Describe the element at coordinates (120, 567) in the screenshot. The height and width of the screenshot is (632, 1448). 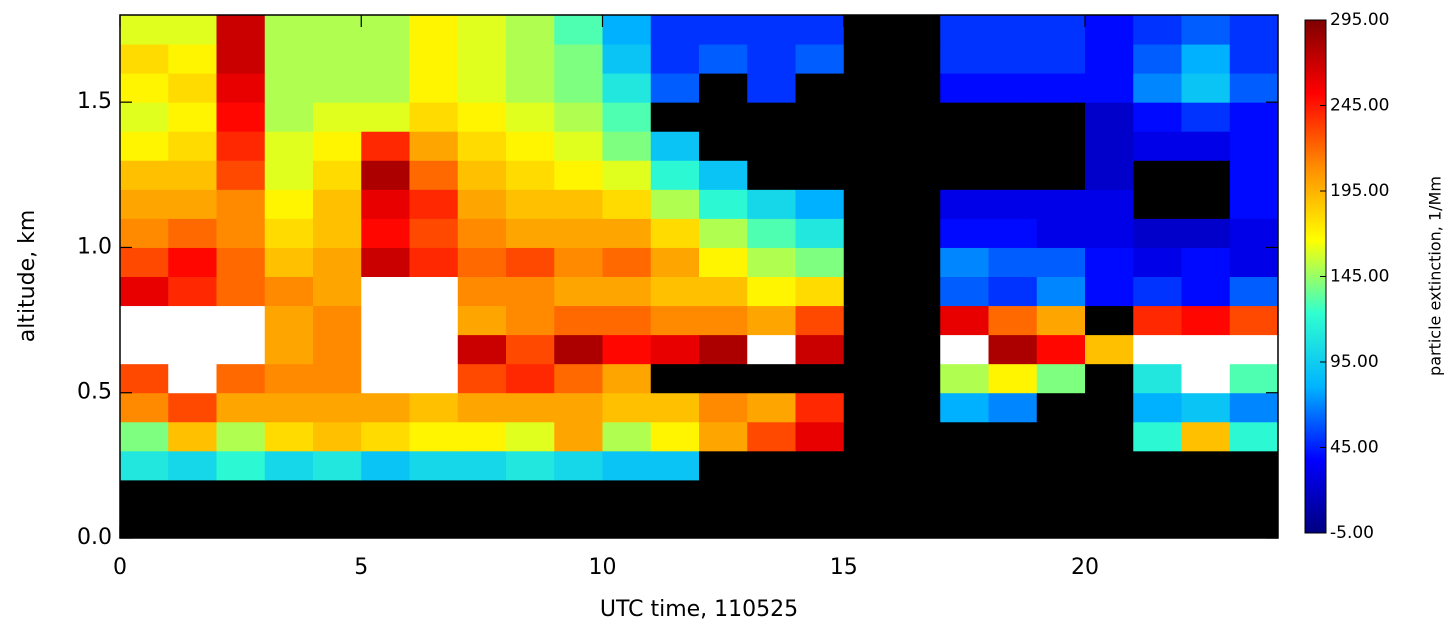
I see `x-tick-label: 0` at that location.